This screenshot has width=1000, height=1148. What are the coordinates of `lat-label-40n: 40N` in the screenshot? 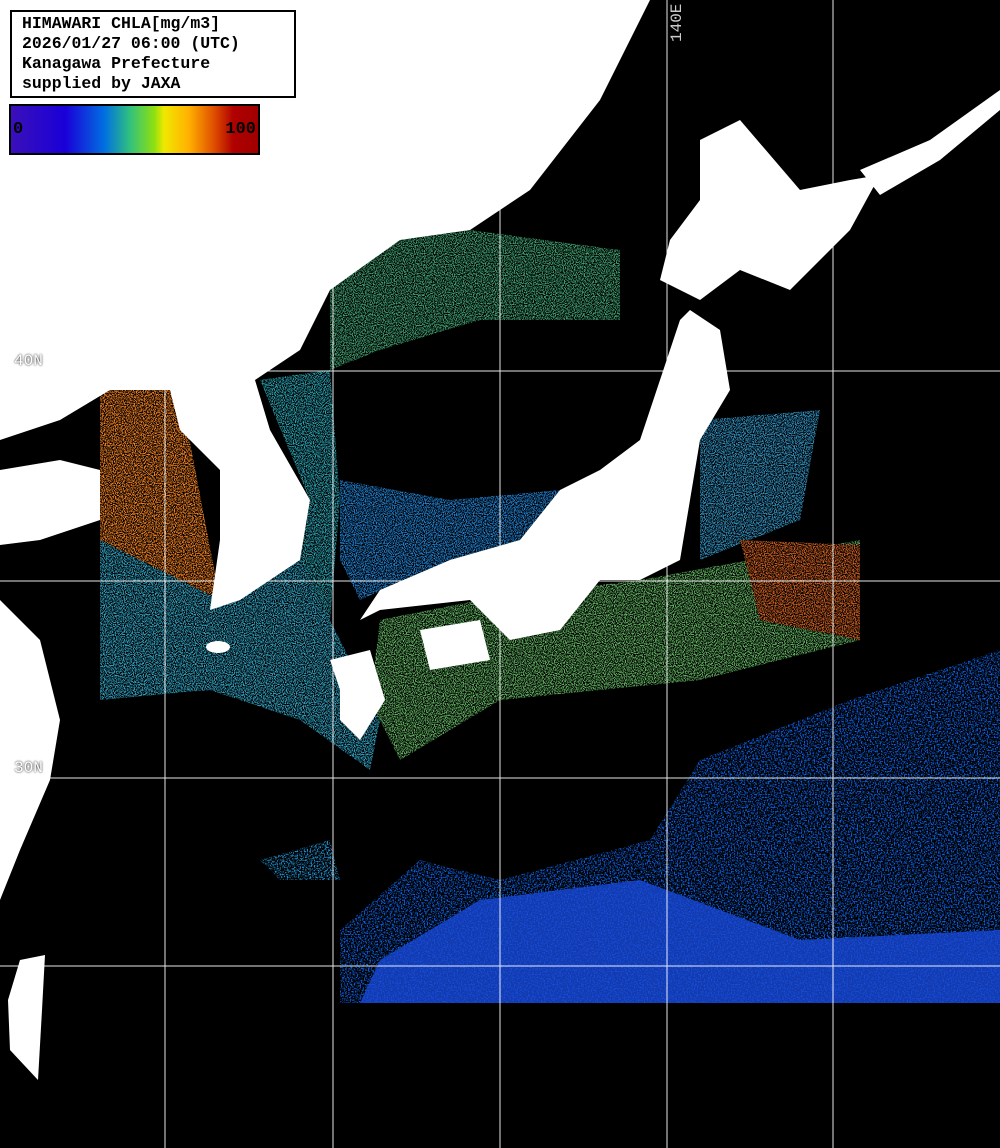 It's located at (28, 361).